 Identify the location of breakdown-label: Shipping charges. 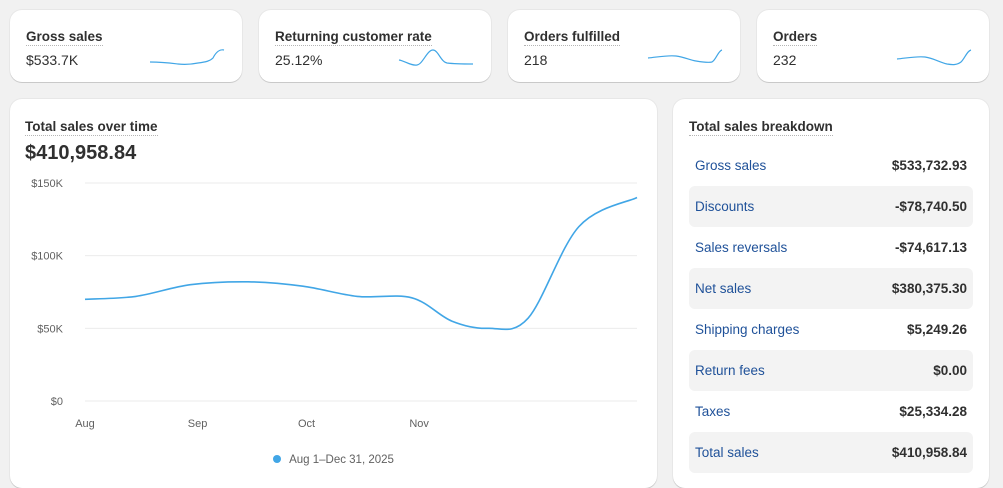
(747, 329).